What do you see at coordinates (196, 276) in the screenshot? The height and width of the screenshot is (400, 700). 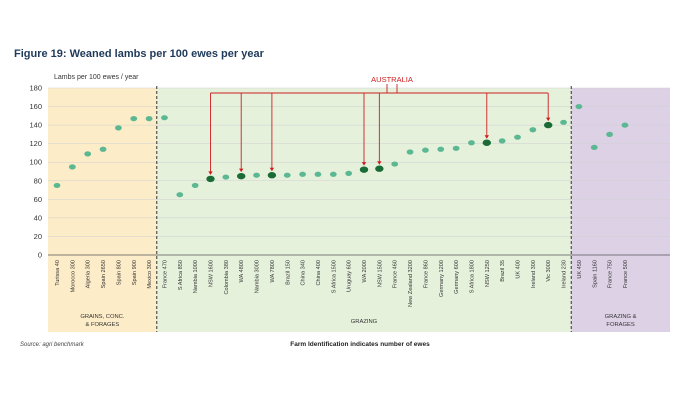 I see `x-tick-label: Nambia 1000` at bounding box center [196, 276].